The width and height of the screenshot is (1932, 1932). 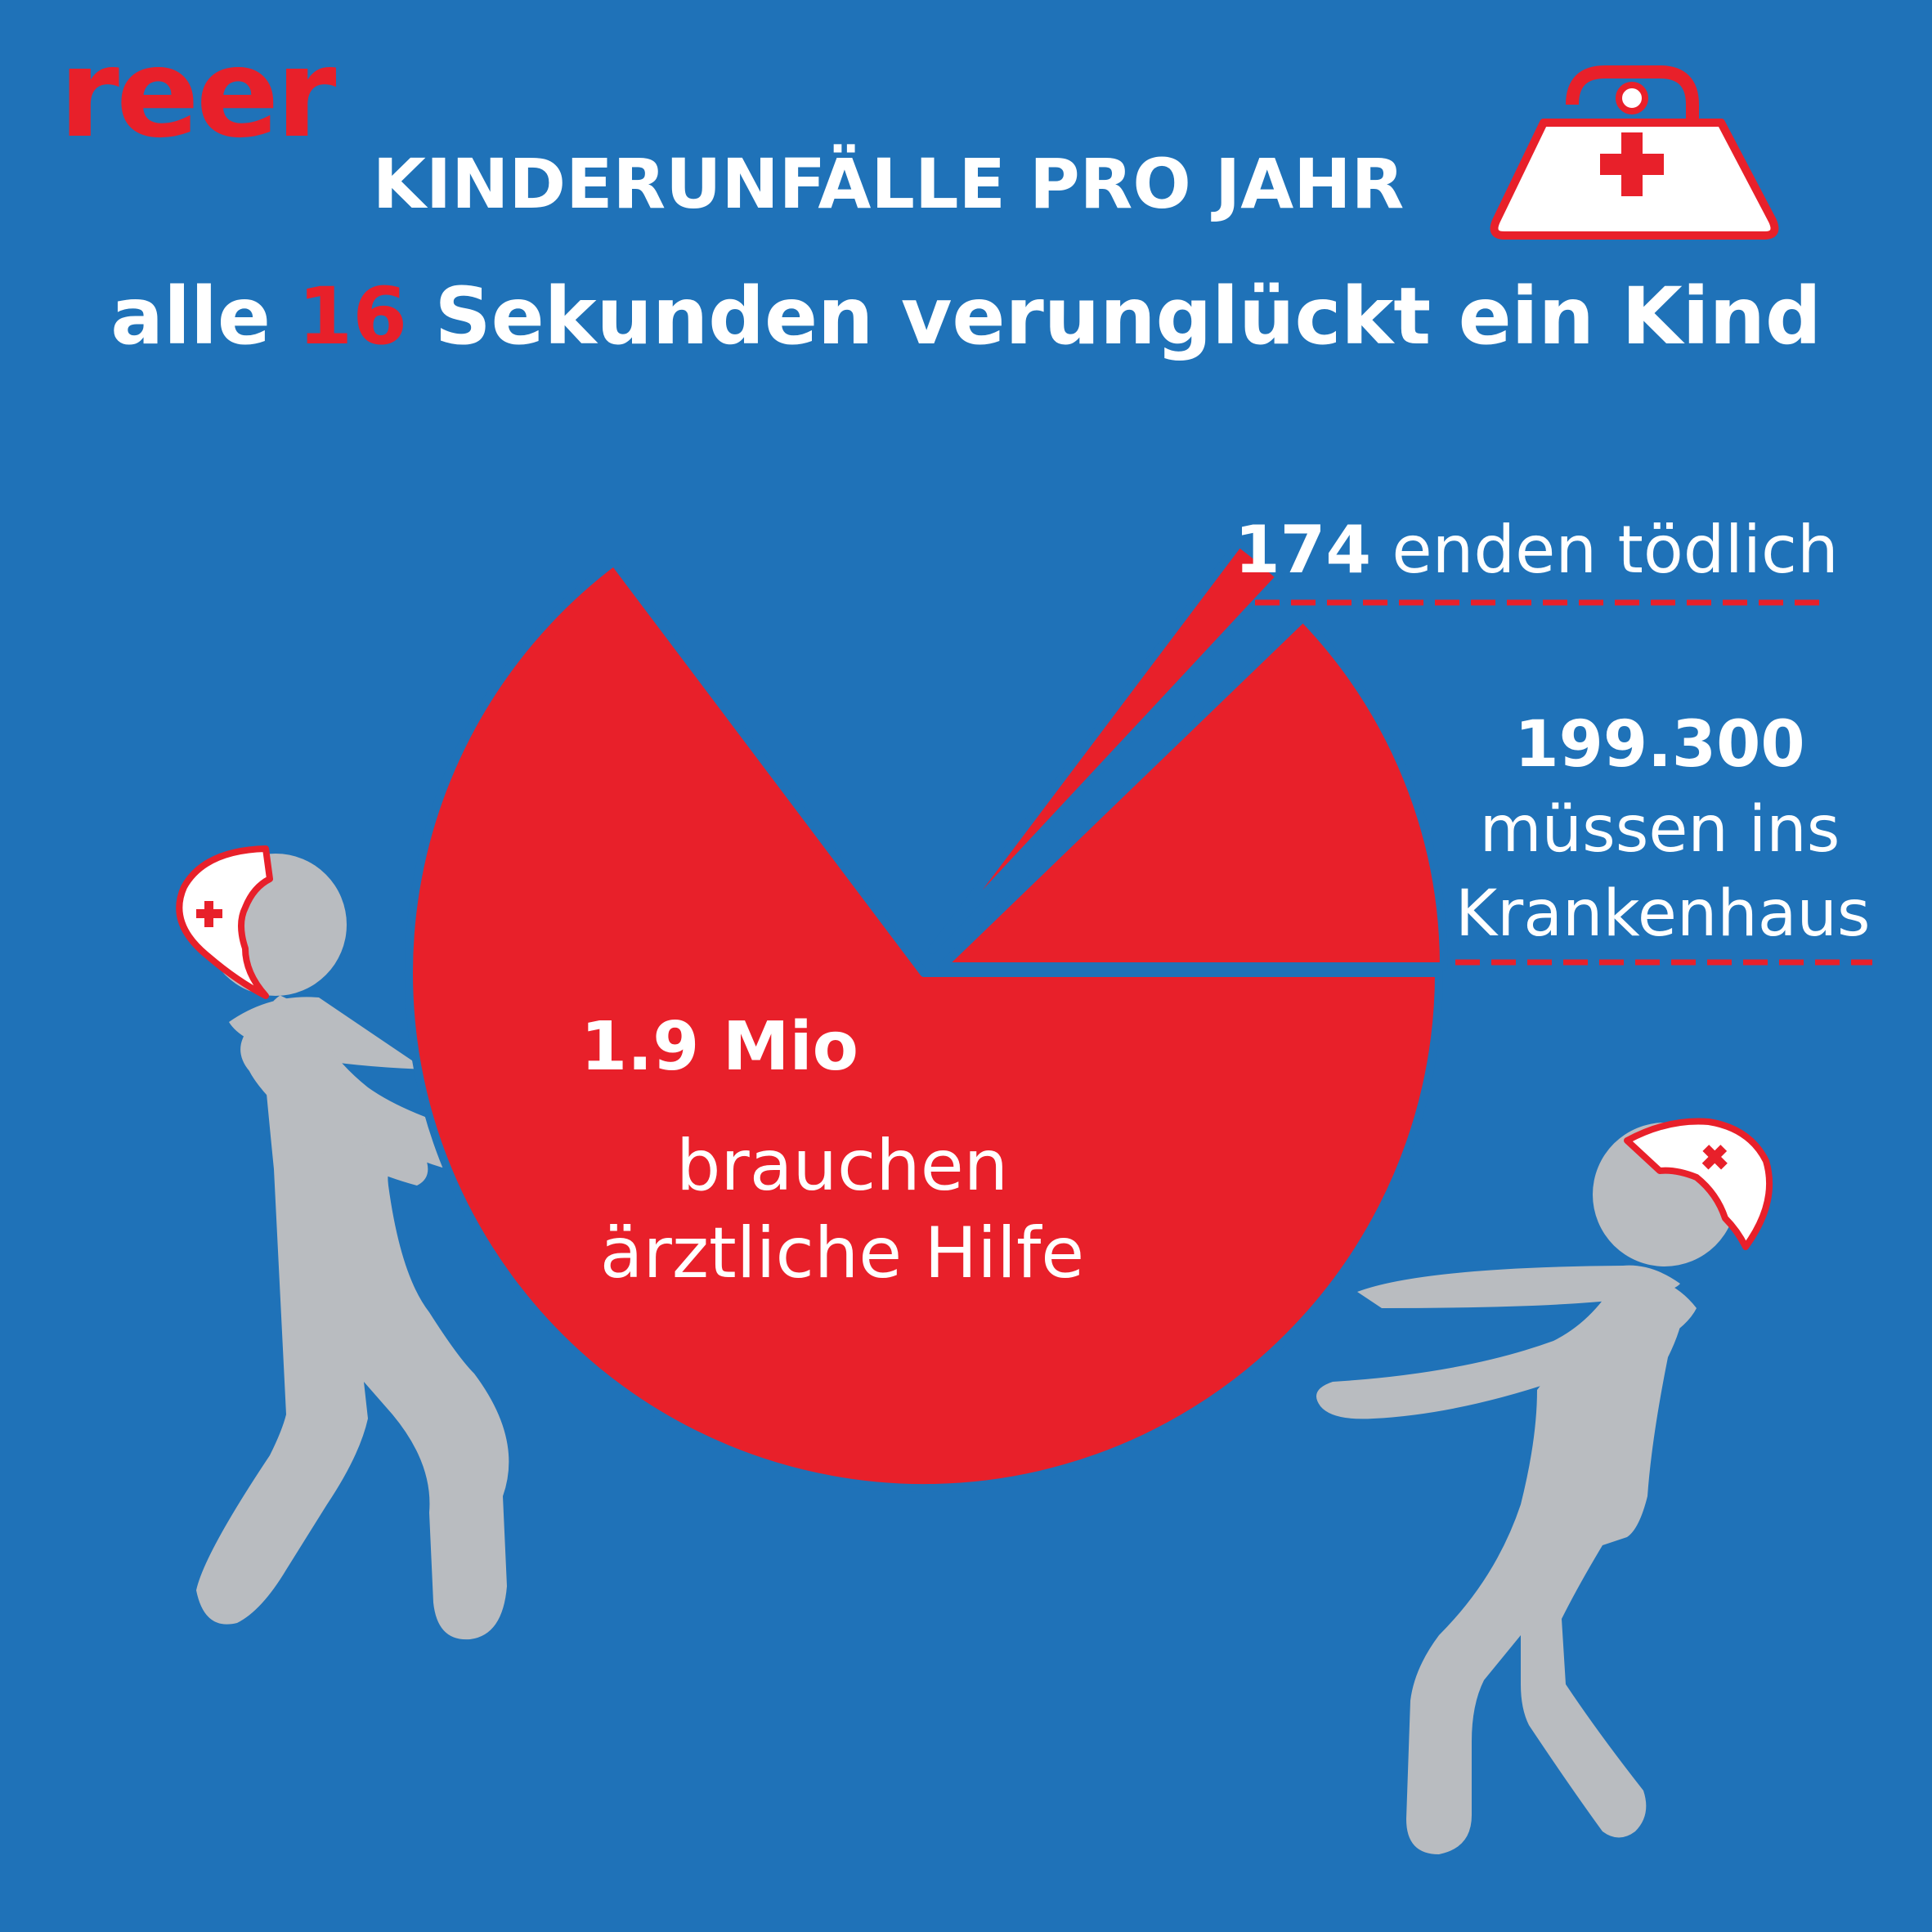 I want to click on fatal-text: enden tödlich, so click(x=1605, y=550).